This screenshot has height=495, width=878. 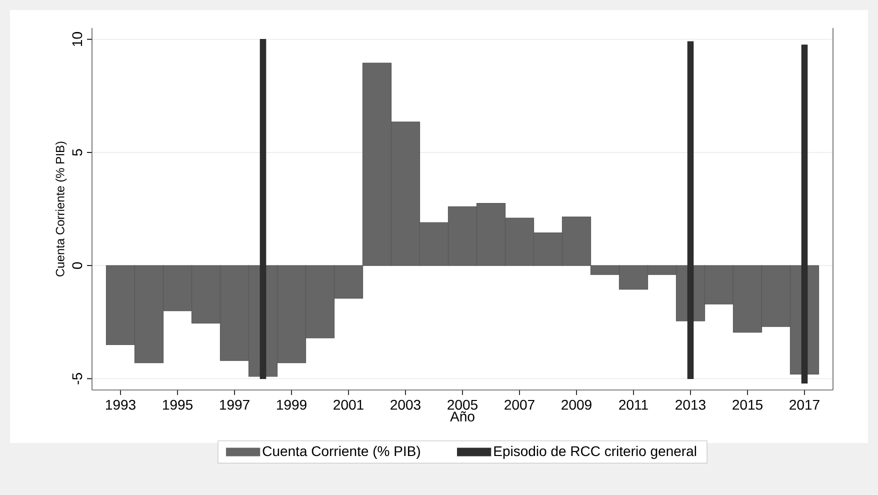 What do you see at coordinates (633, 405) in the screenshot?
I see `x-tick-label: 2011` at bounding box center [633, 405].